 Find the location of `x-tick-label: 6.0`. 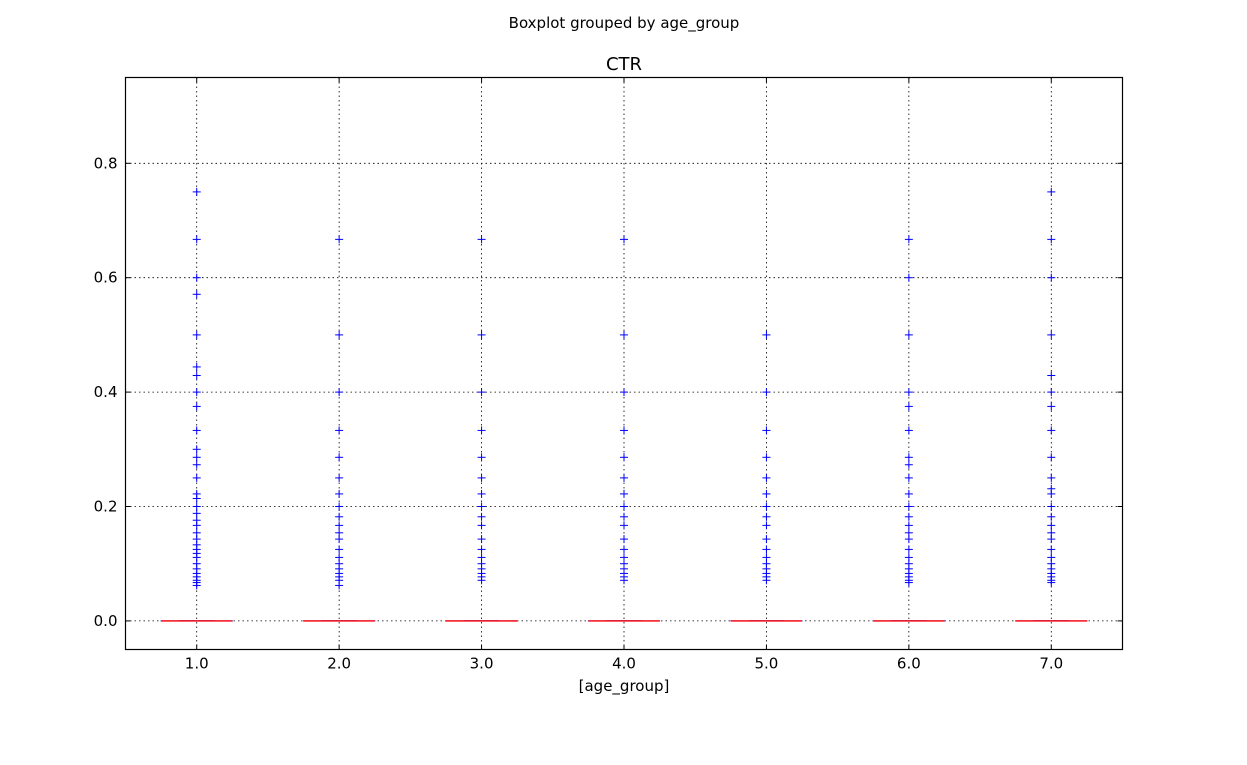

x-tick-label: 6.0 is located at coordinates (909, 664).